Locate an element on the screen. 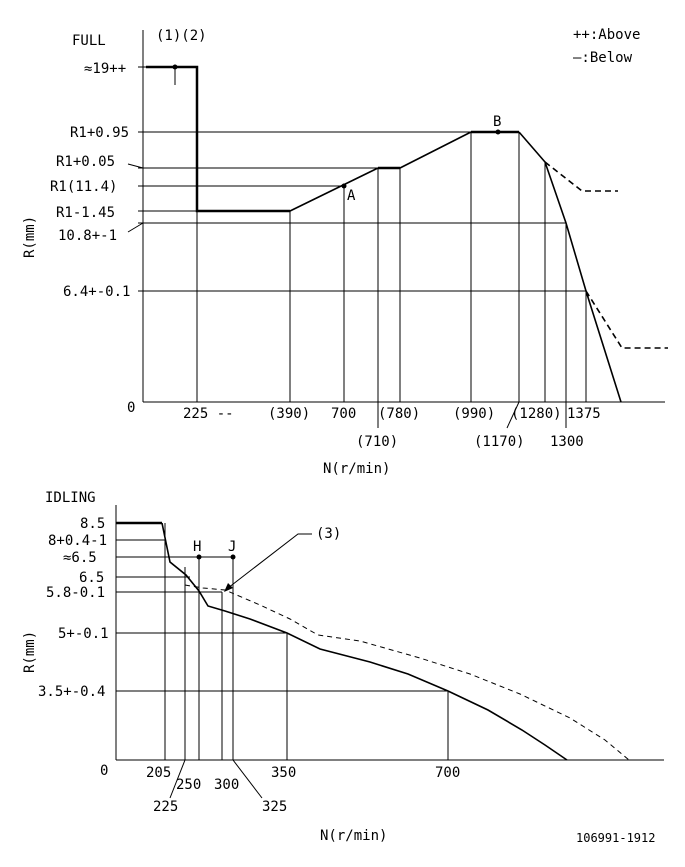  idling-marker: (3) is located at coordinates (328, 534).